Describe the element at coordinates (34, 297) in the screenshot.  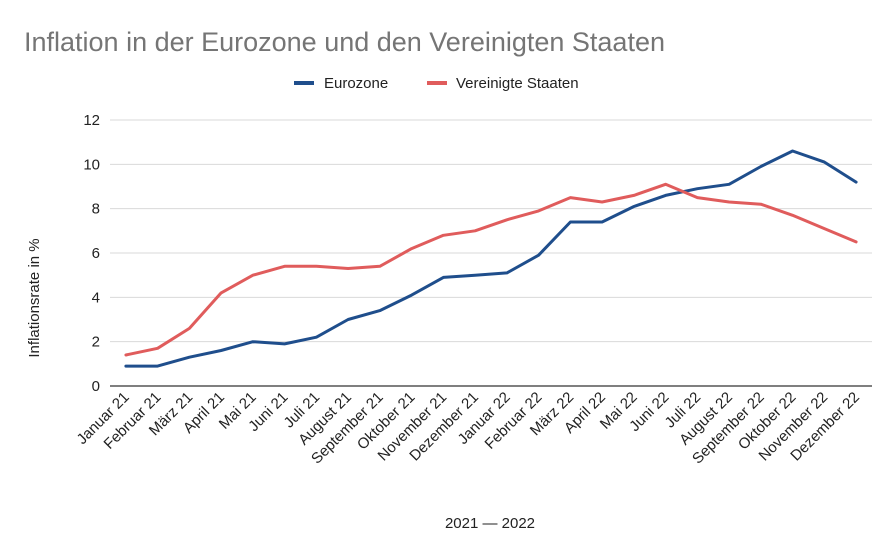
I see `y-axis-label: Inflationsrate in %` at that location.